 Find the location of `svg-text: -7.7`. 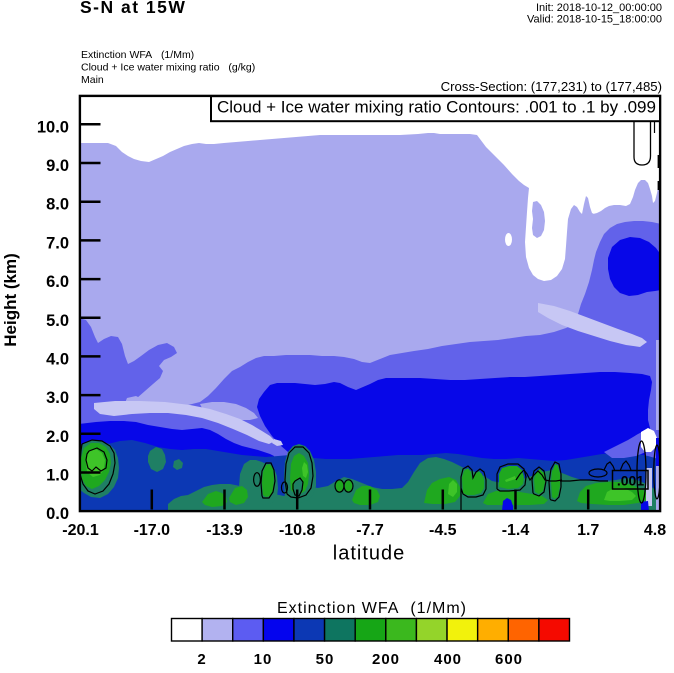

svg-text: -7.7 is located at coordinates (370, 530).